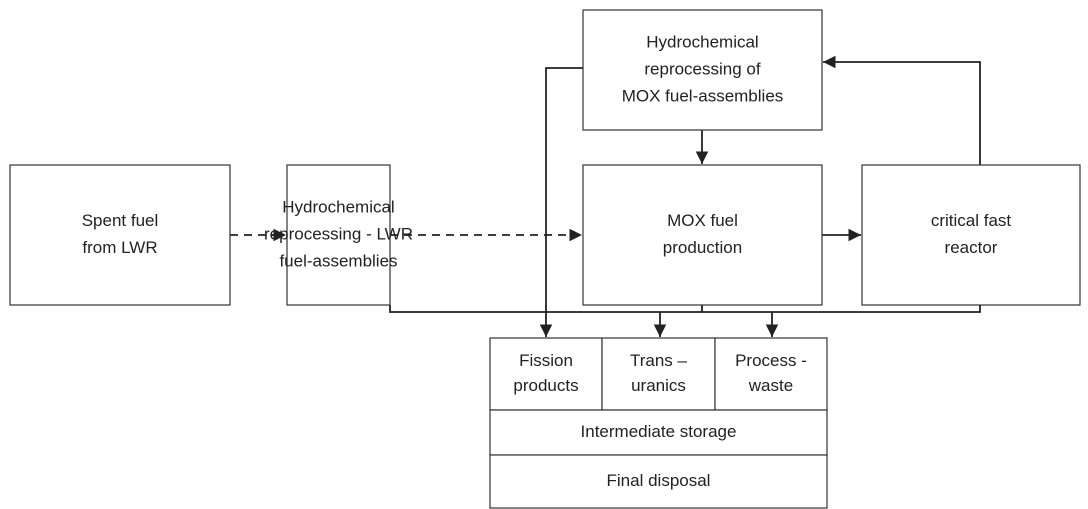 The height and width of the screenshot is (509, 1088). I want to click on box-label: production, so click(702, 247).